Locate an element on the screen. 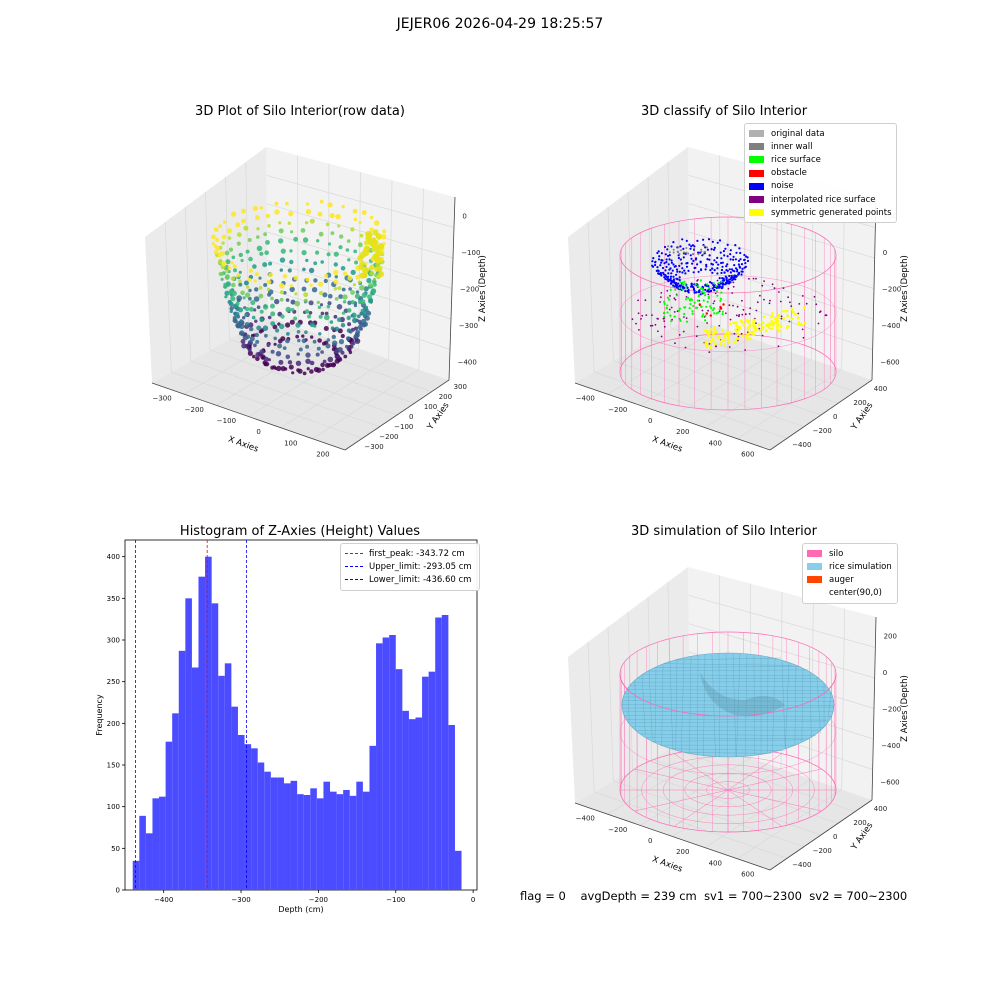 The image size is (1000, 1000). z-tick-label: −200 is located at coordinates (469, 290).